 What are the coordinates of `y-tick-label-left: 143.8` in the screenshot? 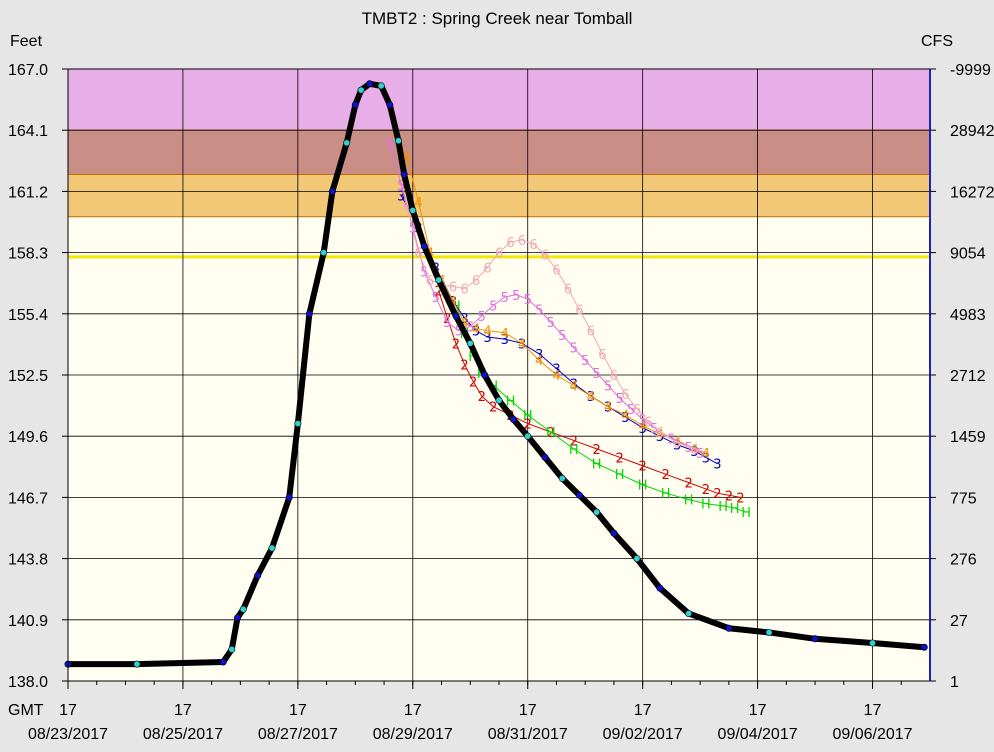 It's located at (28, 560).